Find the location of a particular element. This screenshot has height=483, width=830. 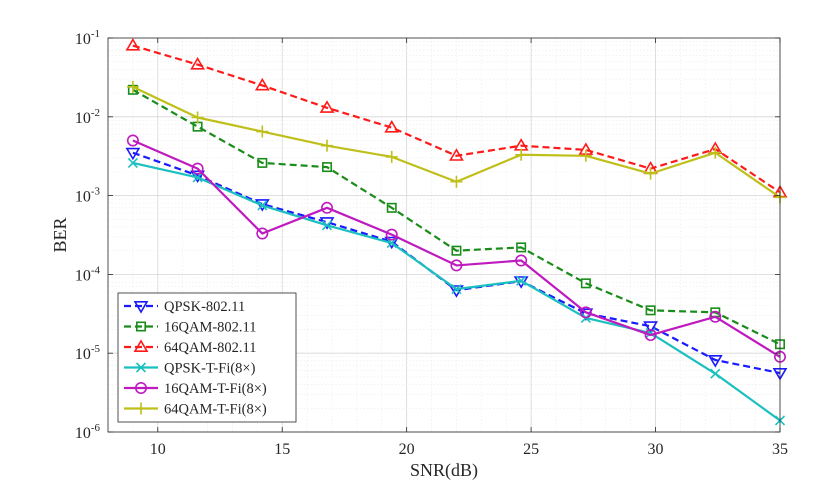

legend-item: QPSK-802.11 is located at coordinates (184, 307).